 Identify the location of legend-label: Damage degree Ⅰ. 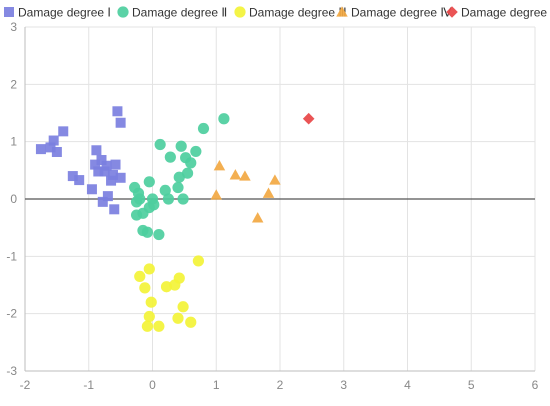
(64, 13).